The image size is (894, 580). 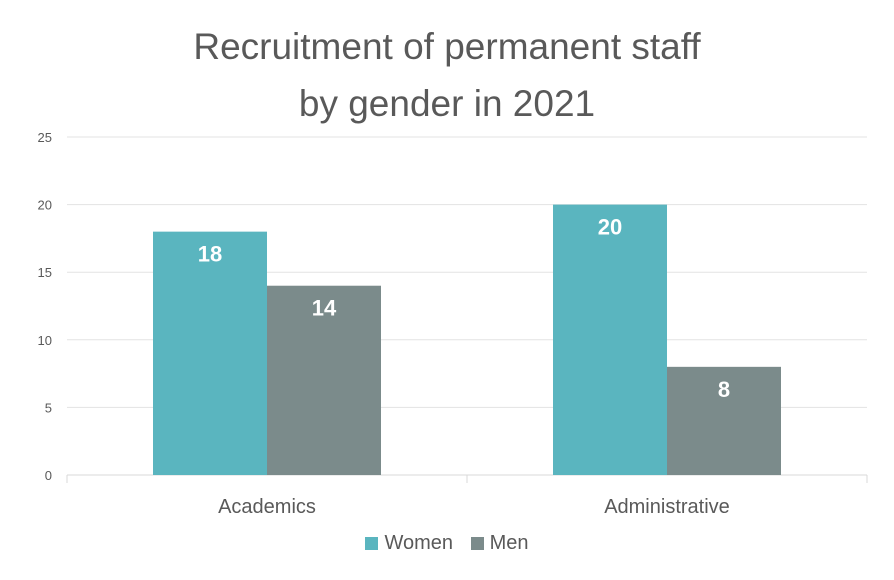 I want to click on legend-item-women: Women, so click(x=409, y=543).